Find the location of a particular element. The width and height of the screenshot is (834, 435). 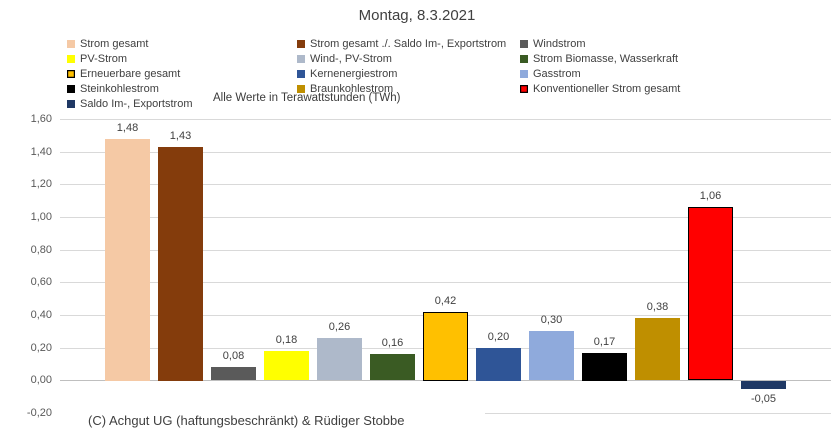

bar-value-label: 0,17 is located at coordinates (604, 342).